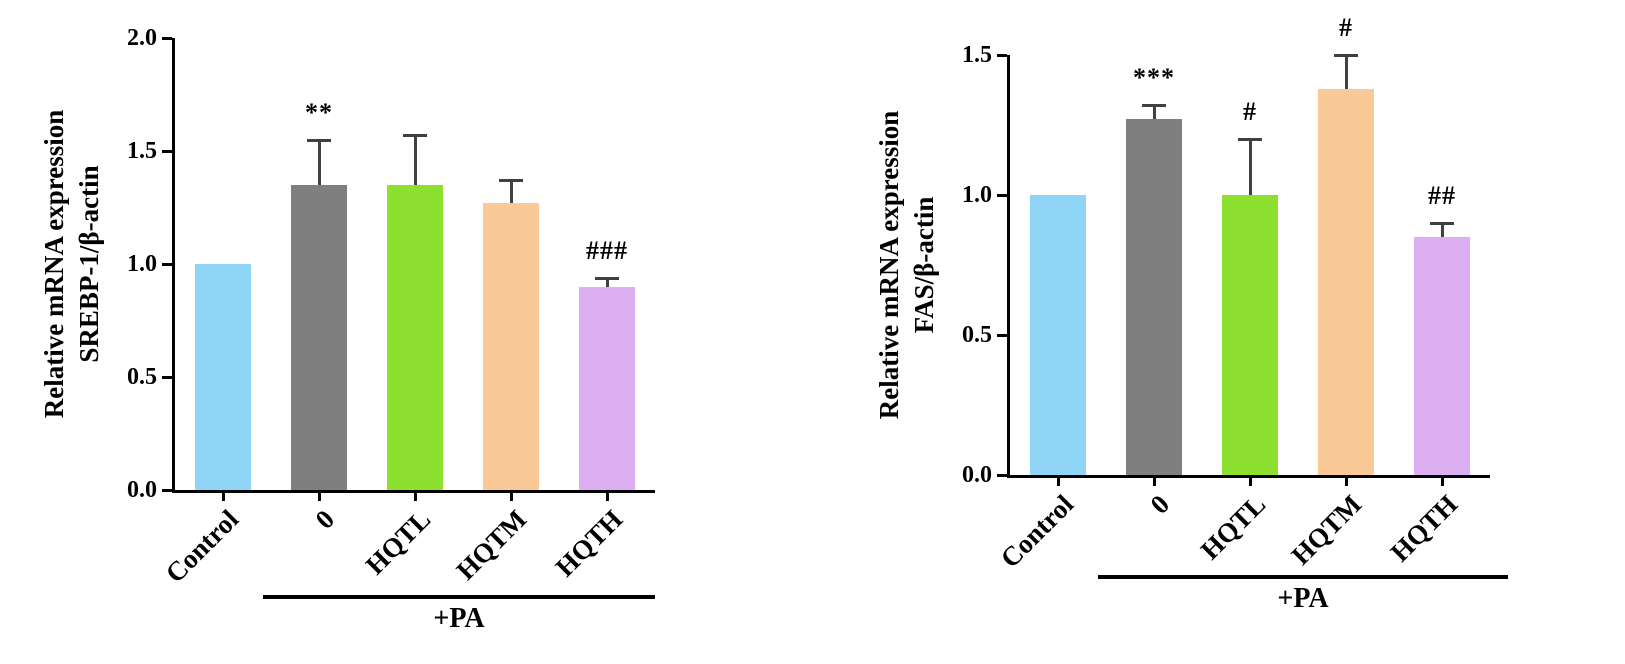 This screenshot has width=1625, height=664. I want to click on y-axis-label-line: FAS/β-actin, so click(924, 265).